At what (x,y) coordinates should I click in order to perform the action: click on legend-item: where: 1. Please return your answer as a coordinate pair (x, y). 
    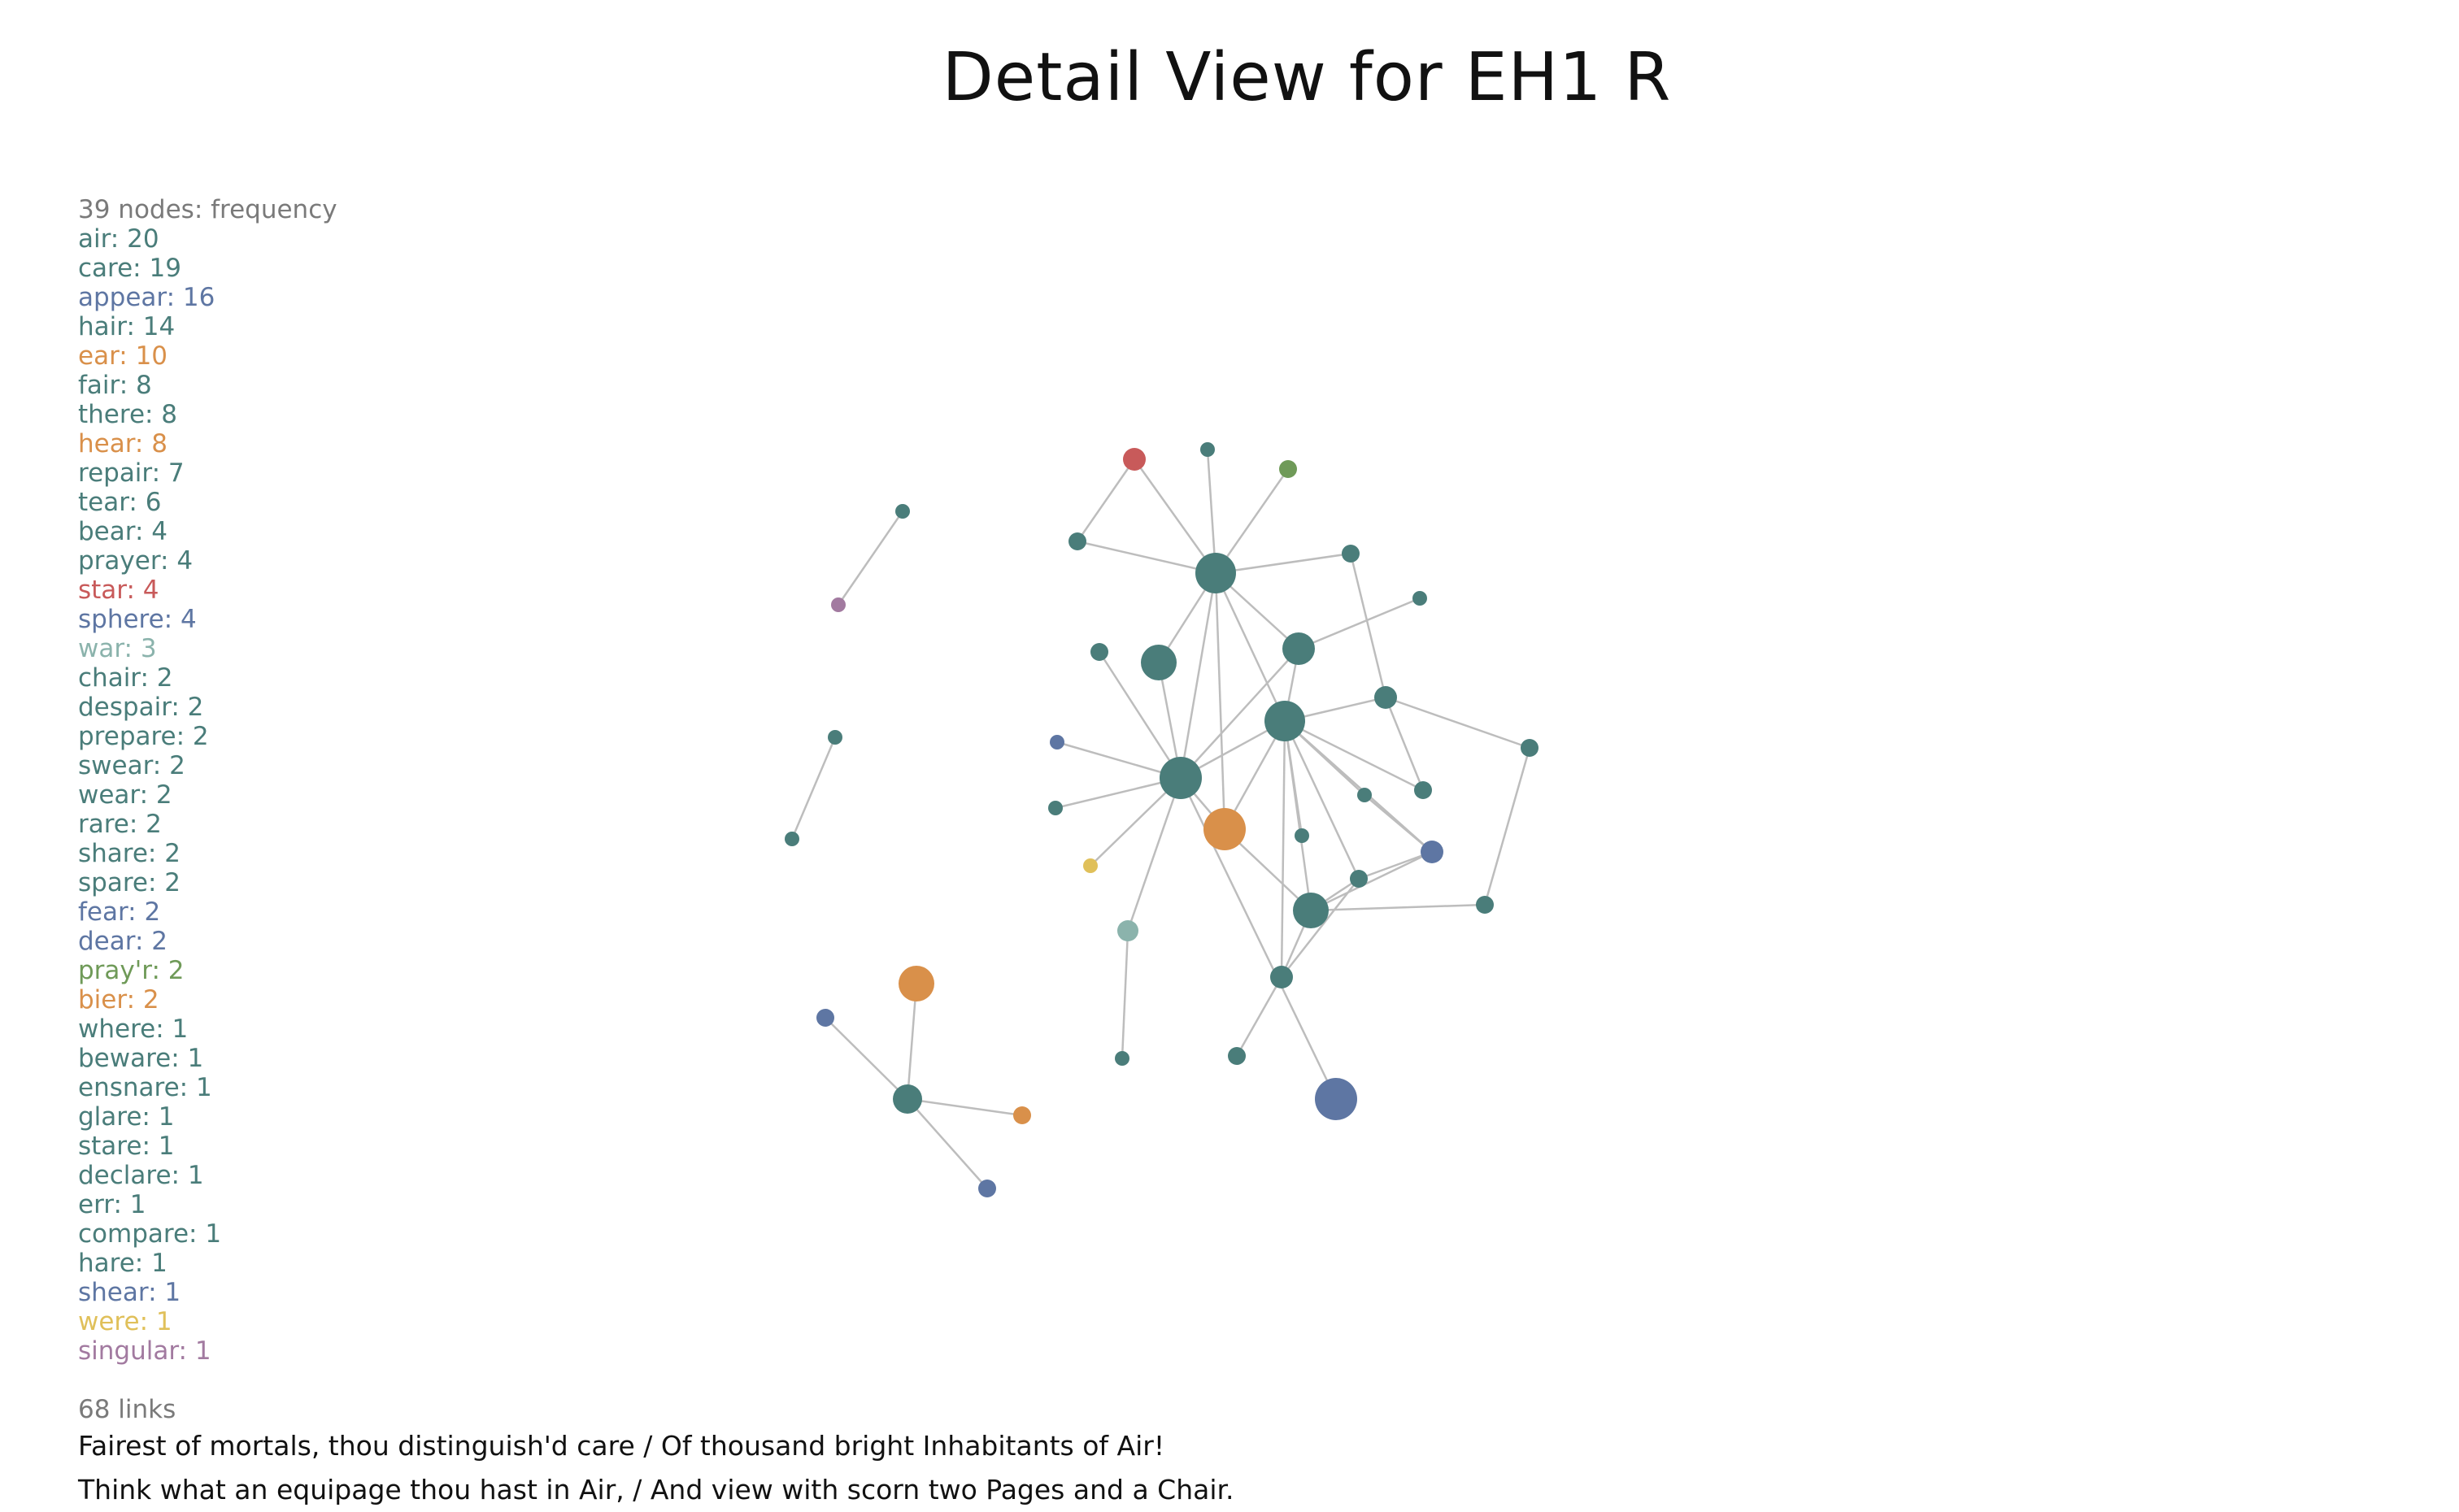
    Looking at the image, I should click on (134, 1029).